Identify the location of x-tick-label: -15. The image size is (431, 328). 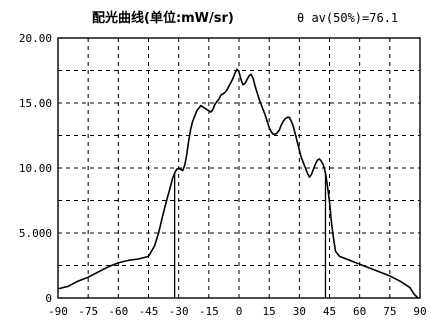
(209, 311).